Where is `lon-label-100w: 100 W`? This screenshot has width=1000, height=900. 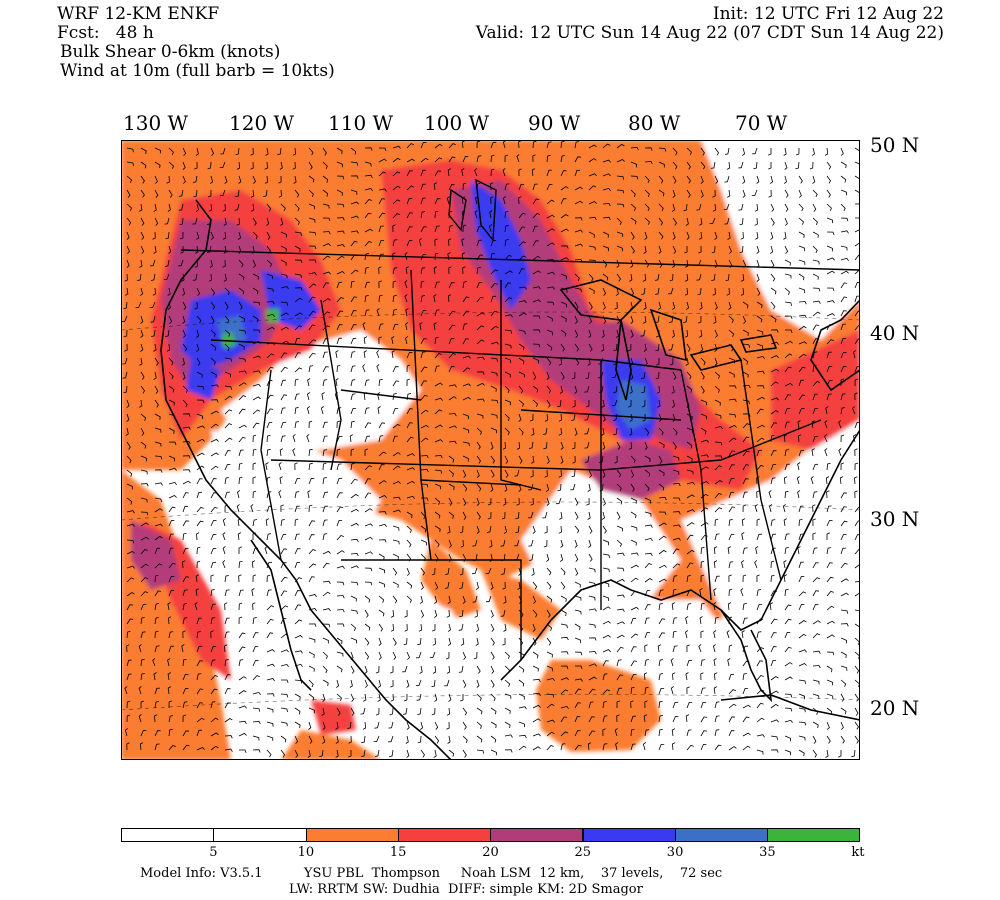 lon-label-100w: 100 W is located at coordinates (457, 123).